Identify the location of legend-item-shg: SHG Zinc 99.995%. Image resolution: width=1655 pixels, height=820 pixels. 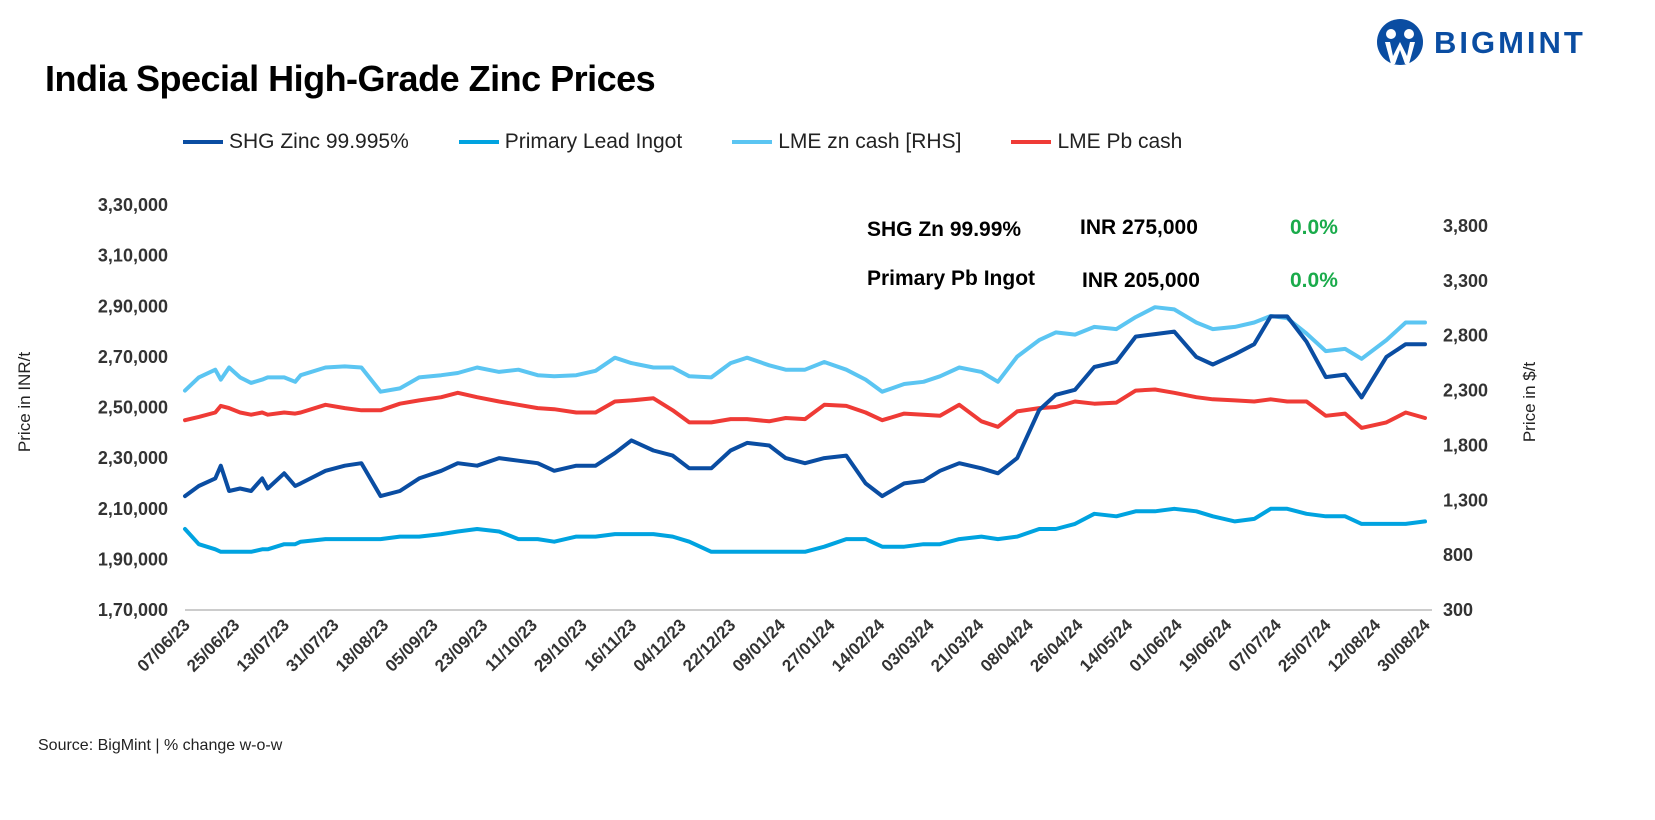
(296, 142).